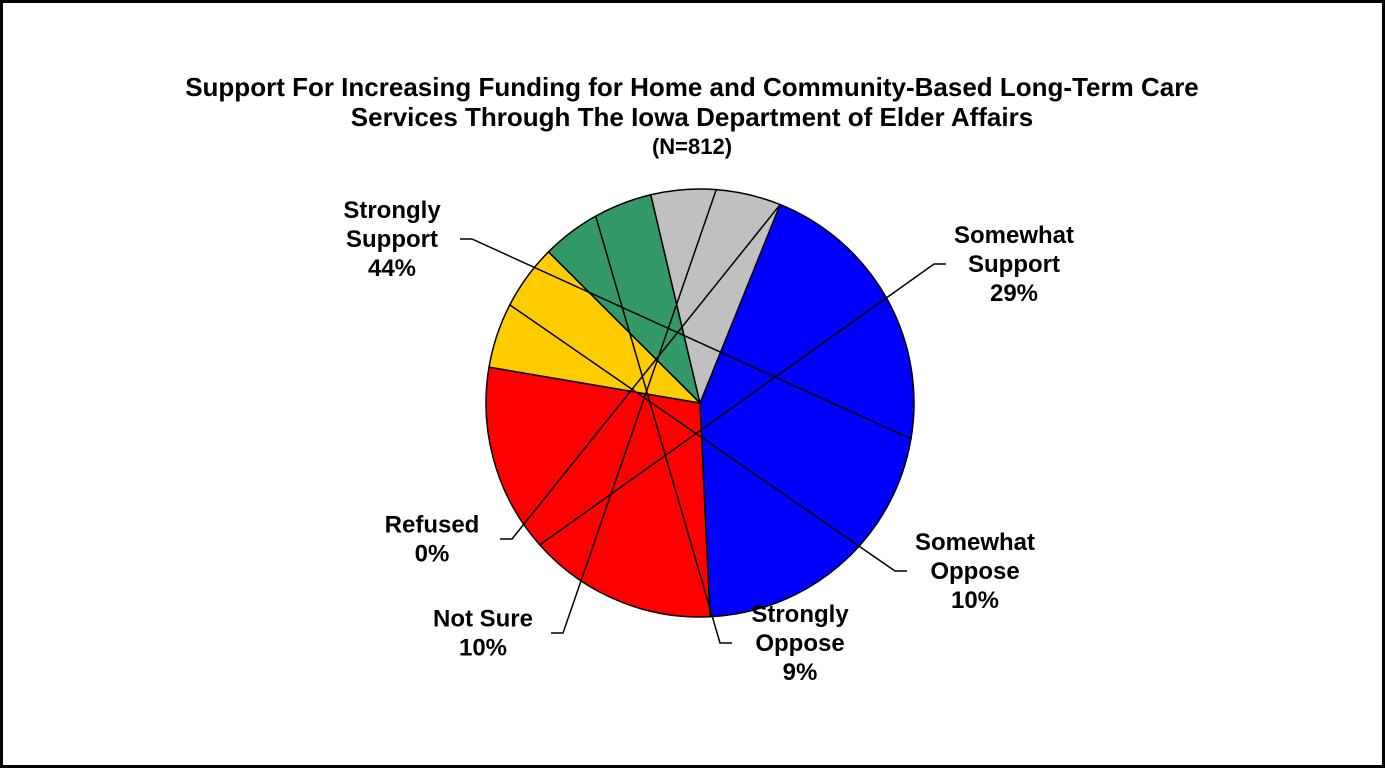 Image resolution: width=1385 pixels, height=768 pixels. I want to click on leader-line-somewhat-oppose, so click(708, 438).